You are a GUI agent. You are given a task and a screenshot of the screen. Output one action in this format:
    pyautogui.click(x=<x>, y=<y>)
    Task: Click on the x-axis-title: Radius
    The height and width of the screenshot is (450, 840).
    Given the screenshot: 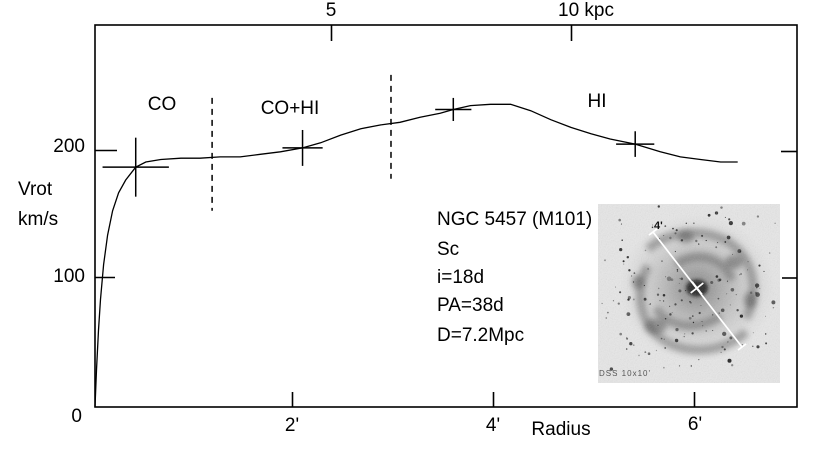 What is the action you would take?
    pyautogui.click(x=561, y=429)
    